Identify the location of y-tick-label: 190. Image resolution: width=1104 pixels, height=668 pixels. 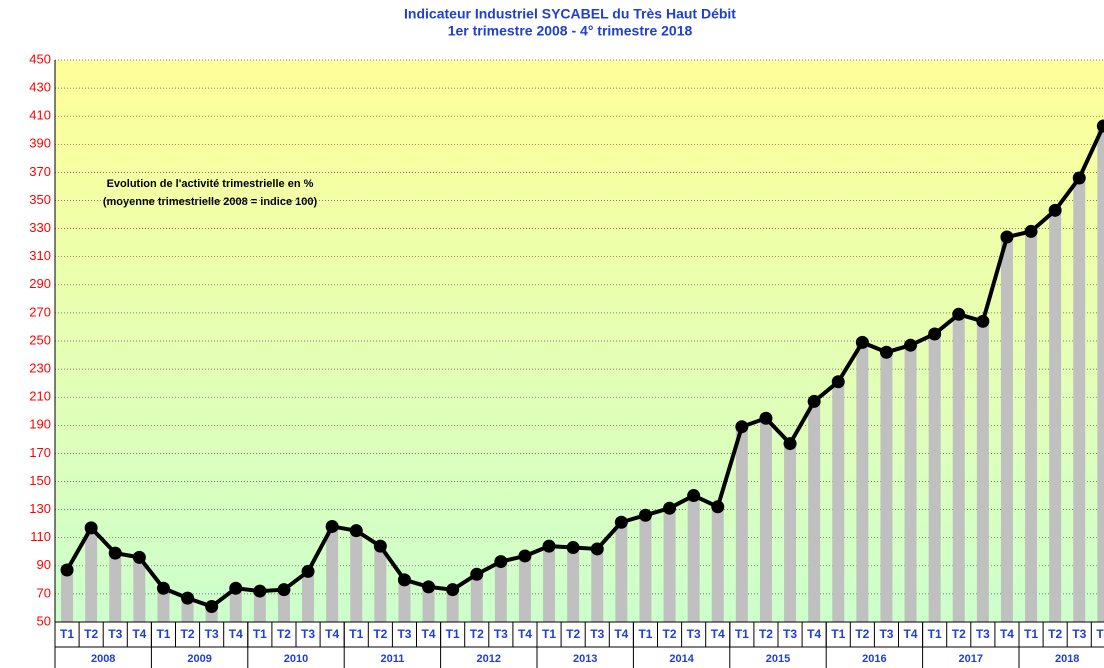
(40, 424).